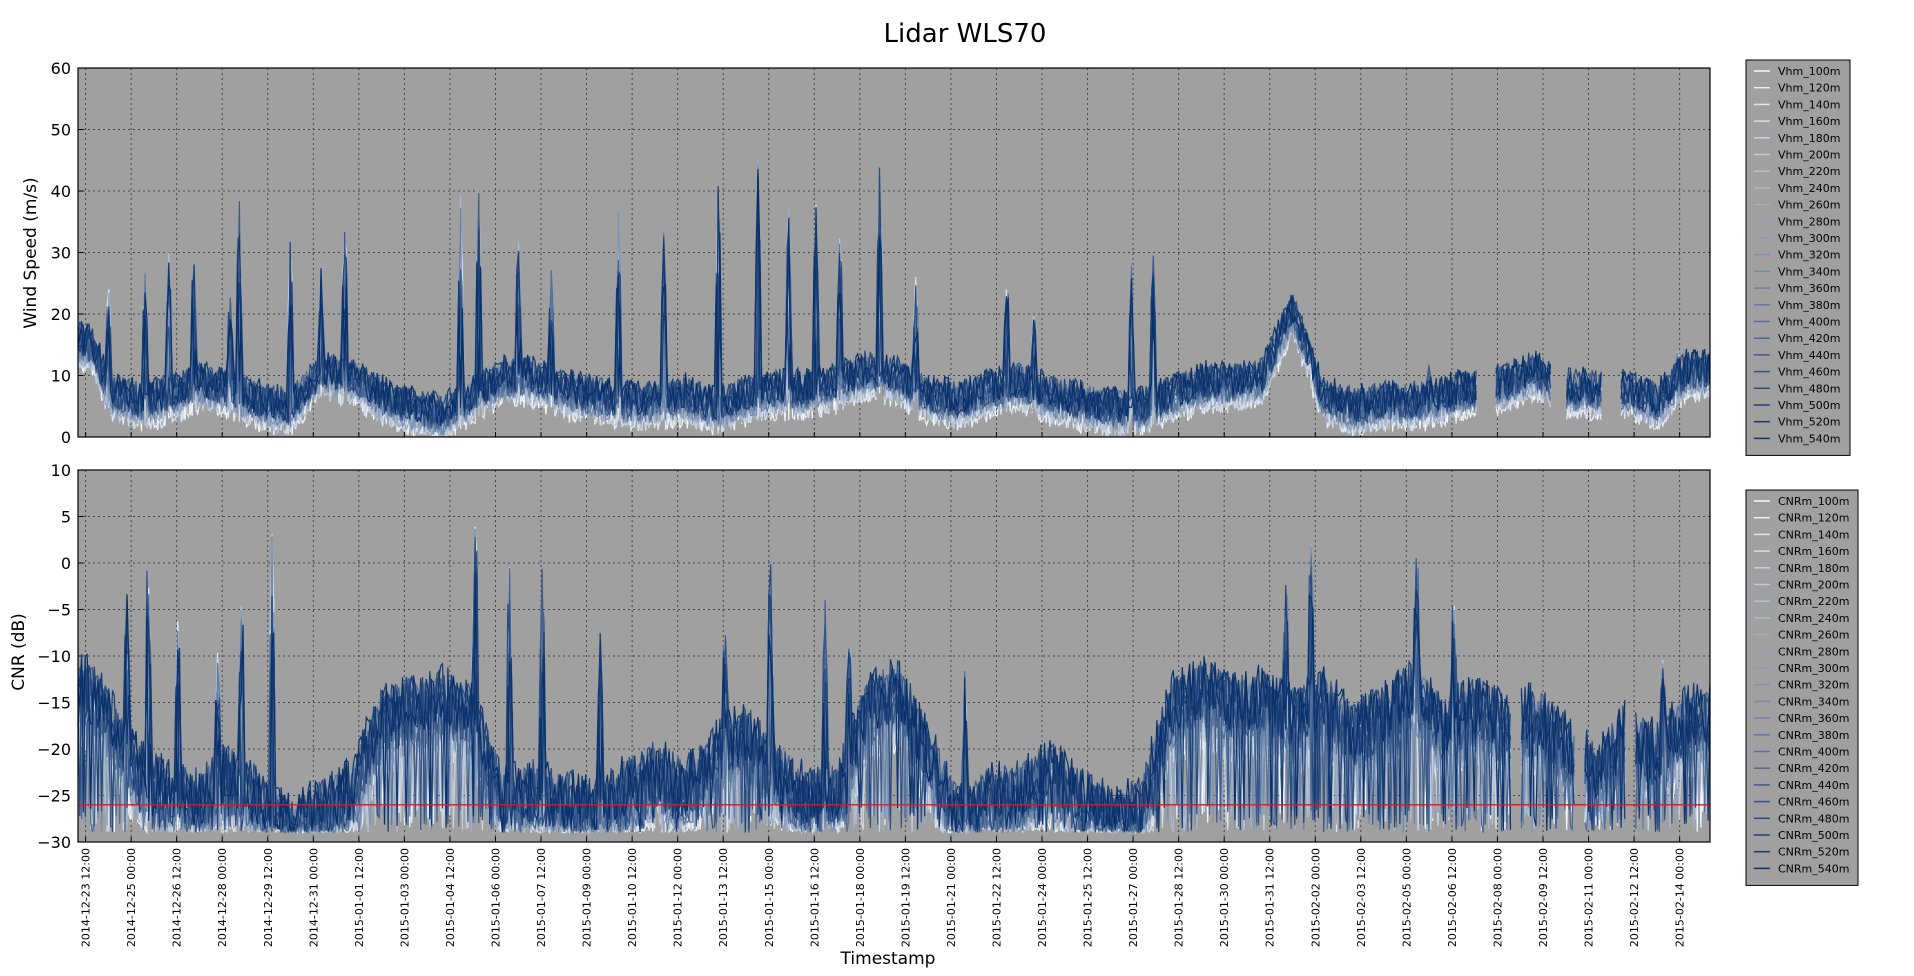 Image resolution: width=1914 pixels, height=976 pixels. Describe the element at coordinates (888, 959) in the screenshot. I see `x-axis-label: Timestamp` at that location.